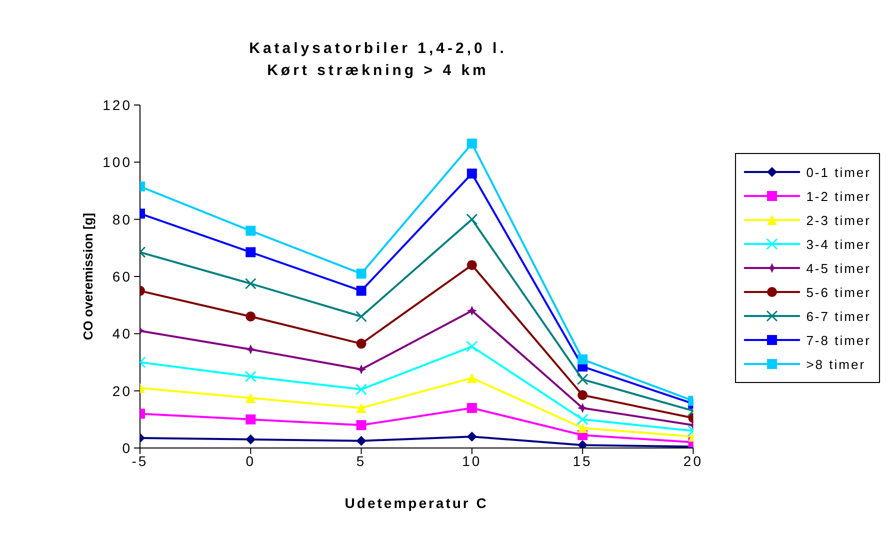 Image resolution: width=895 pixels, height=538 pixels. Describe the element at coordinates (361, 460) in the screenshot. I see `x-tick-label: 5` at that location.